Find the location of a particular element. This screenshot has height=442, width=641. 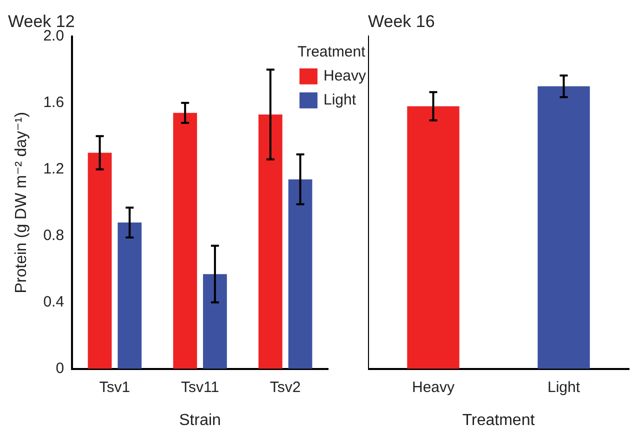

x-tick-label: Tsv2 is located at coordinates (285, 387).